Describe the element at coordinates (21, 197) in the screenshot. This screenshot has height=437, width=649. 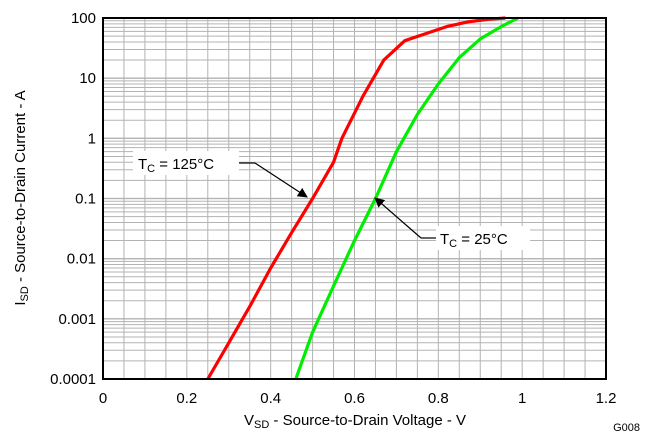
I see `y-axis-title: ISD - Source-to-Drain Current - A` at that location.